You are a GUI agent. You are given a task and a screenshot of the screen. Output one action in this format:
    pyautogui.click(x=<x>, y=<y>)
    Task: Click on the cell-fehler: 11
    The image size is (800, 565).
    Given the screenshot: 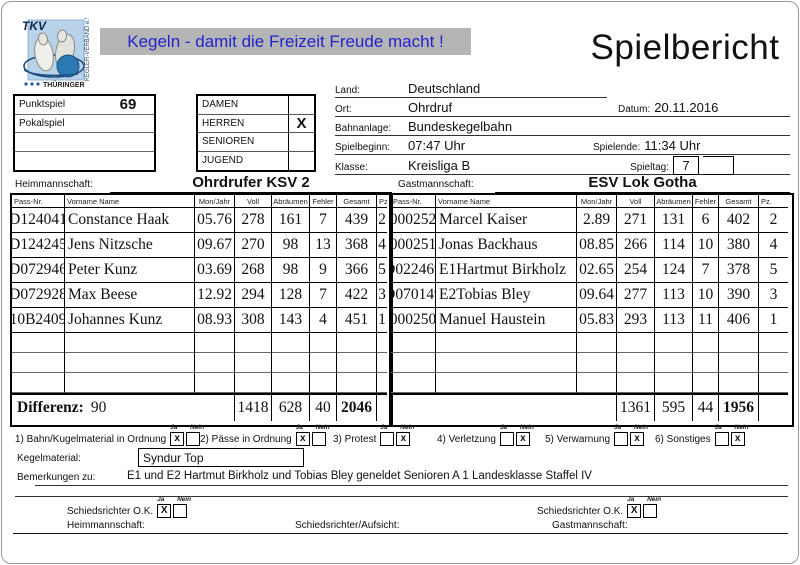 What is the action you would take?
    pyautogui.click(x=706, y=320)
    